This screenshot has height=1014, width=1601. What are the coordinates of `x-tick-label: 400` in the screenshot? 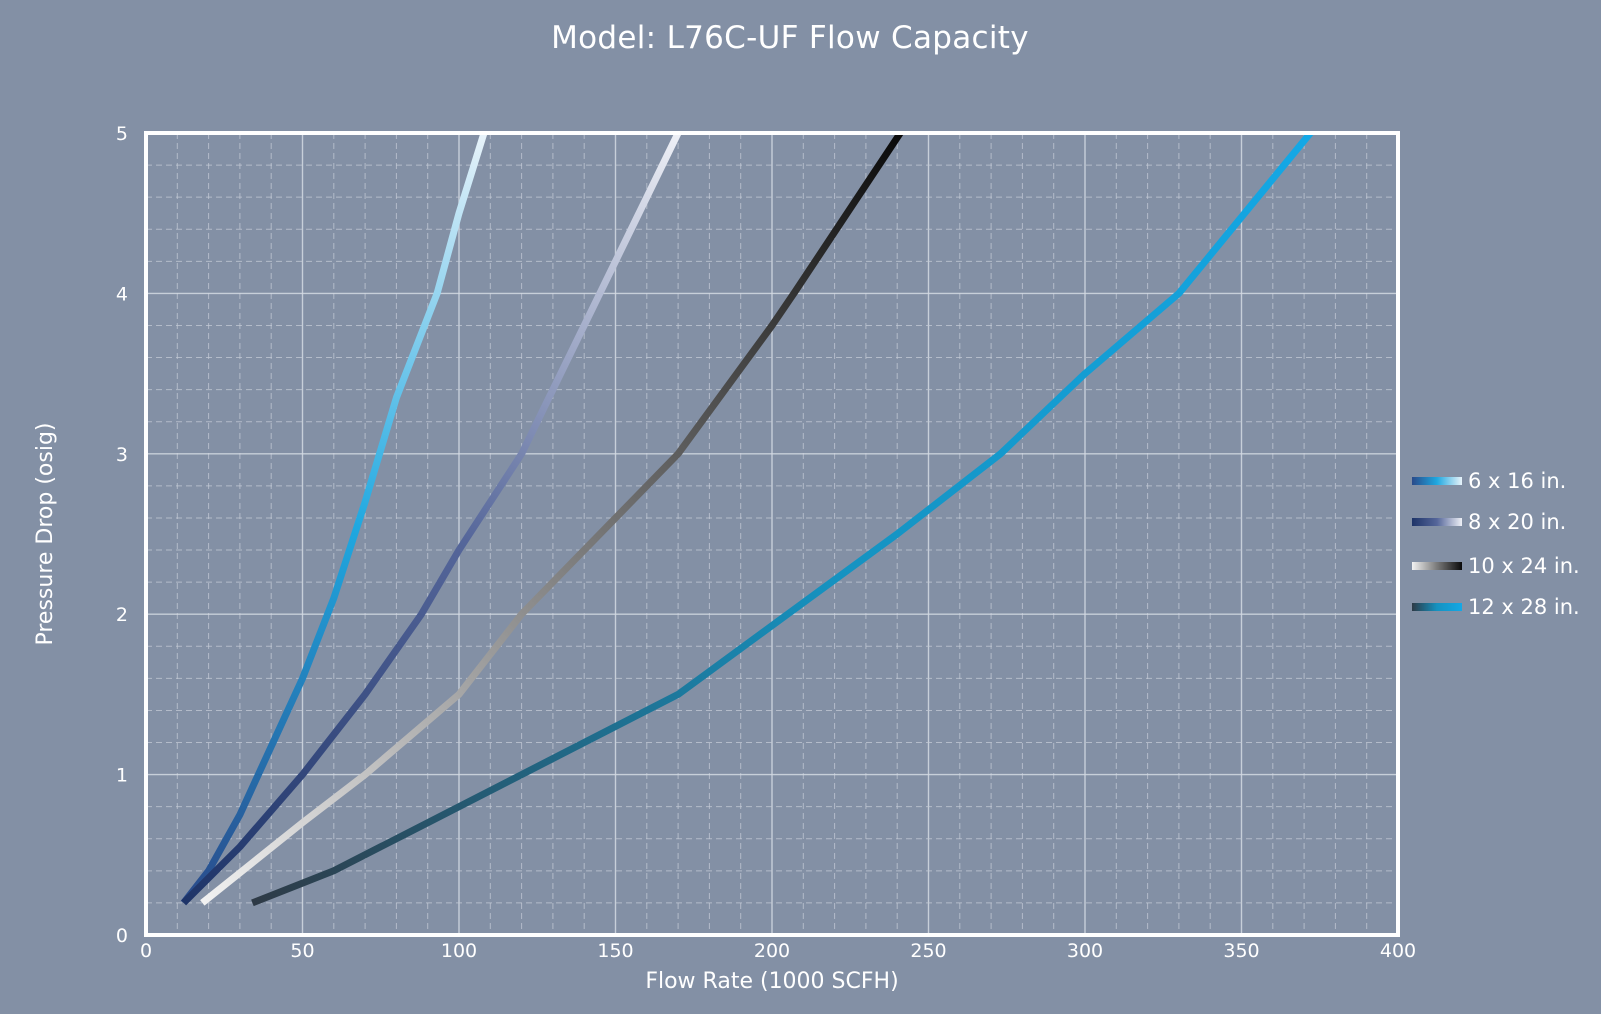 It's located at (1398, 951).